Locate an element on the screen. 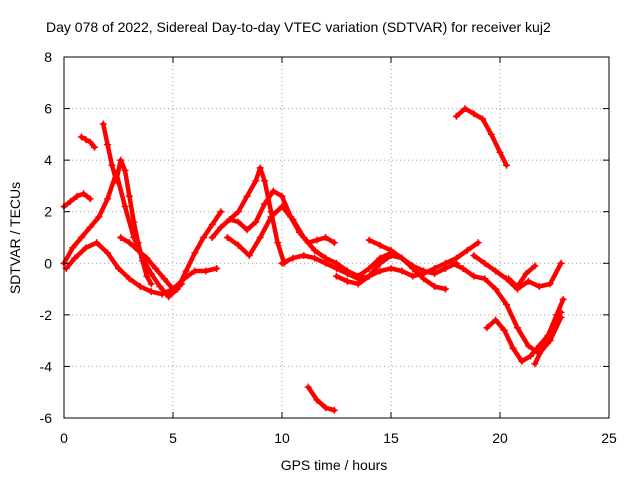  y-tick-label: 0 is located at coordinates (48, 263).